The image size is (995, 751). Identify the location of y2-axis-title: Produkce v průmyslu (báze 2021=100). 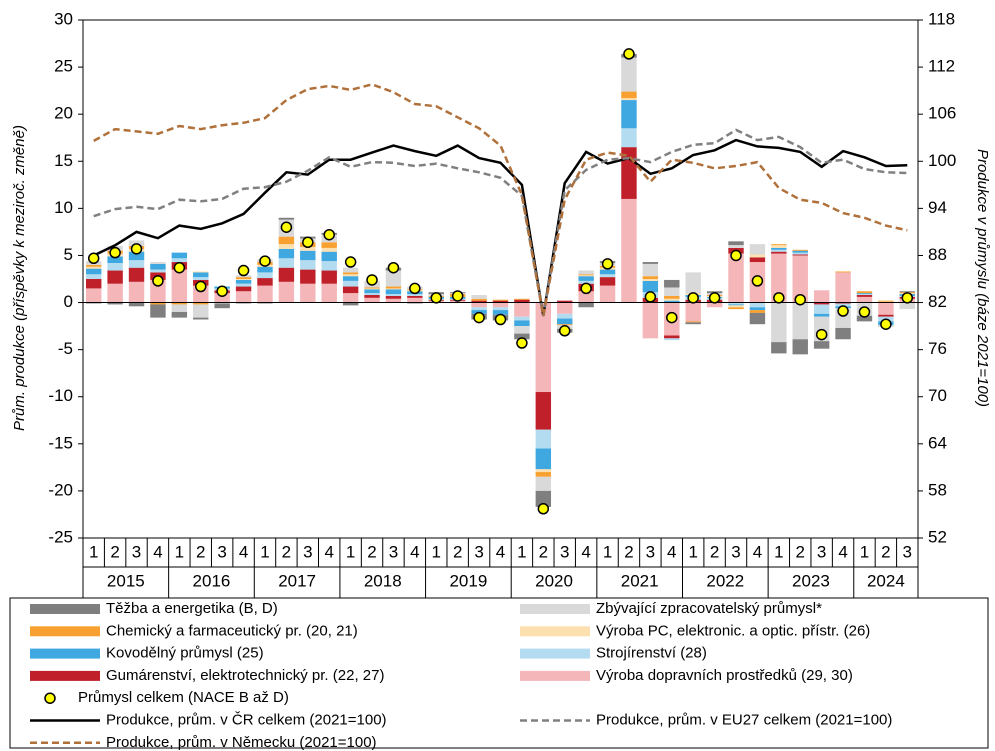
(982, 278).